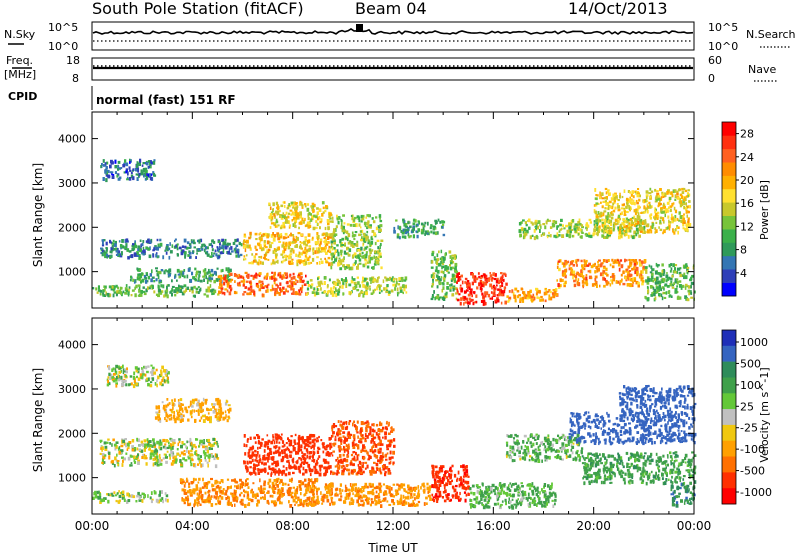 Image resolution: width=800 pixels, height=554 pixels. I want to click on figure-title: South Pole Station (fitACF), so click(198, 9).